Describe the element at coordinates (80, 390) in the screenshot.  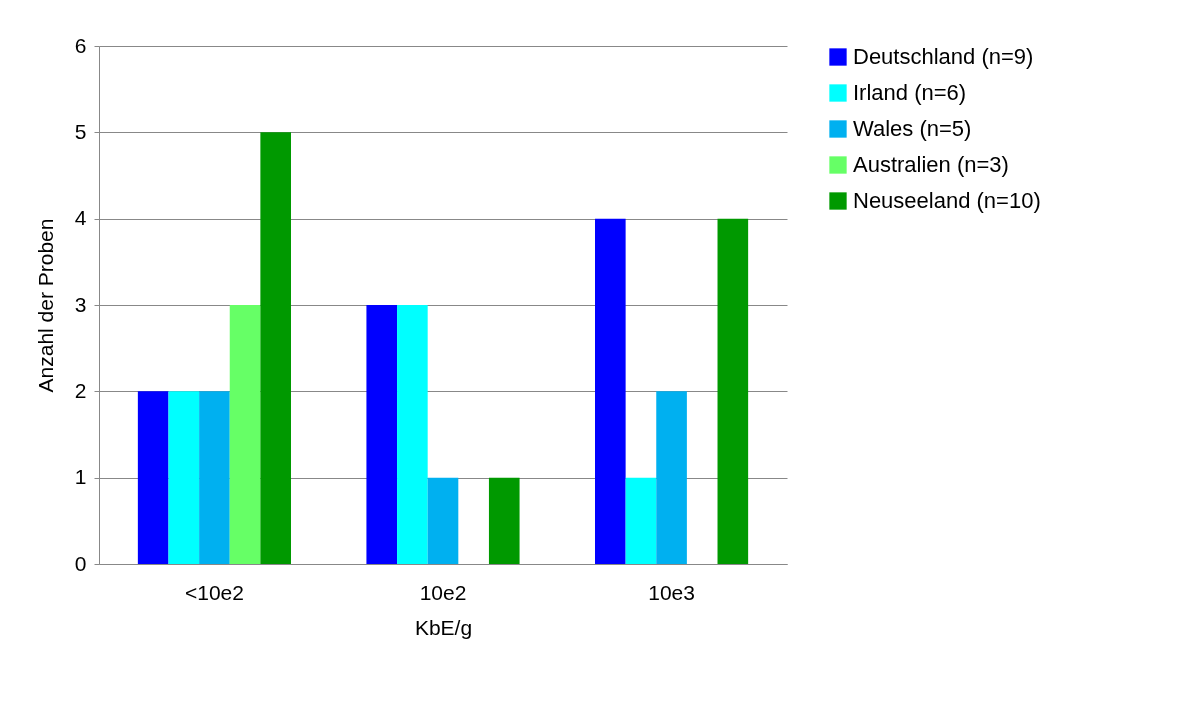
I see `y-tick-label: 2` at that location.